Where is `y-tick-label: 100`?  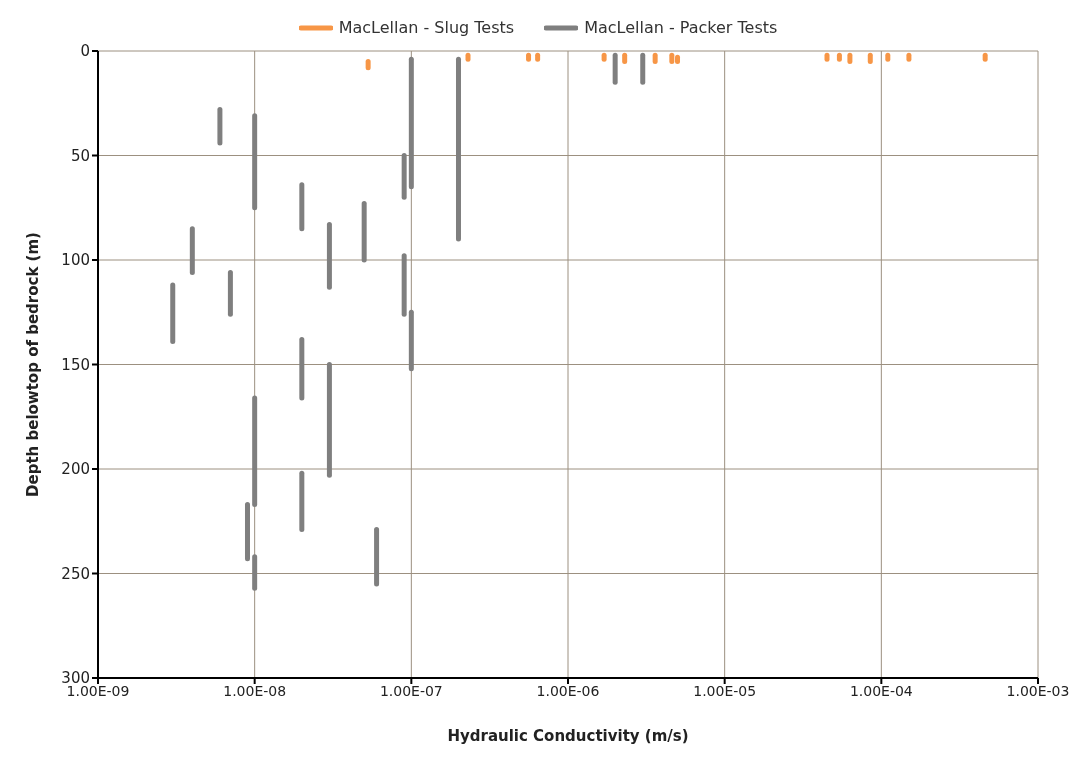 y-tick-label: 100 is located at coordinates (75, 260).